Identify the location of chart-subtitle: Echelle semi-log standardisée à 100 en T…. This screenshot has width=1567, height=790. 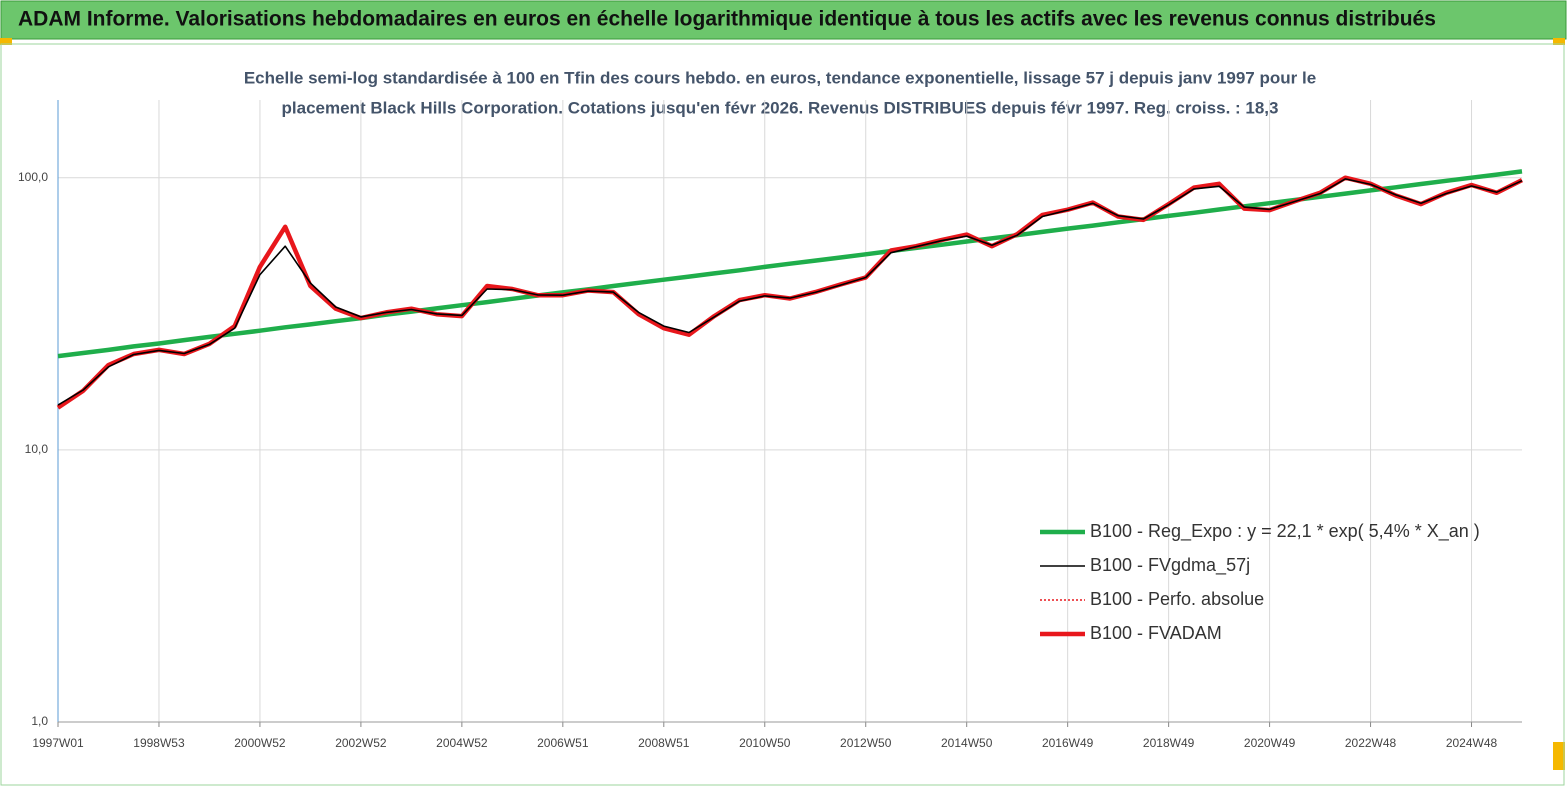
(780, 77).